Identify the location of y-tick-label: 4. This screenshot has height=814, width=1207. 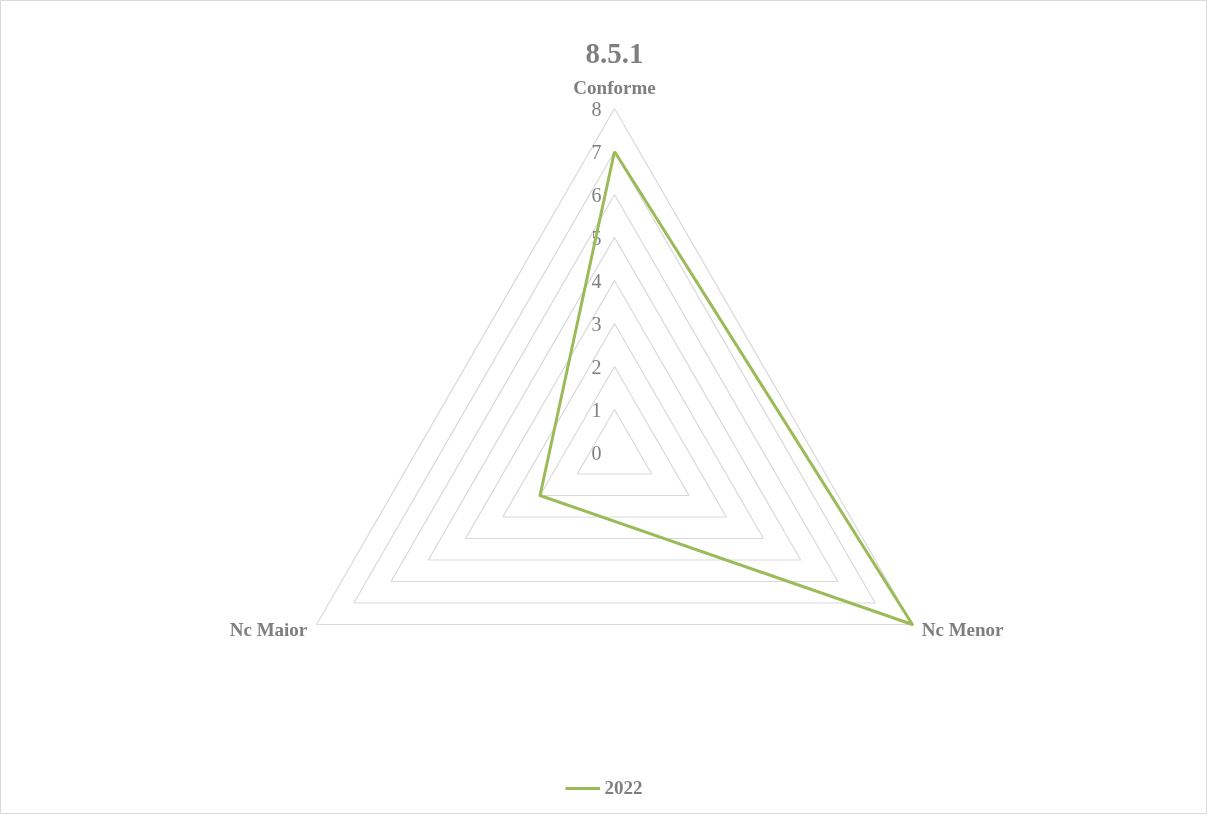
(596, 280).